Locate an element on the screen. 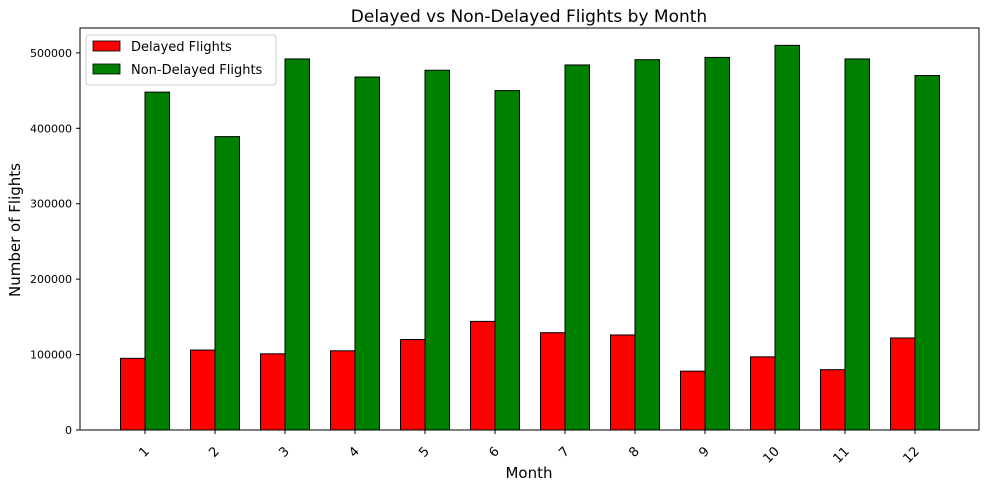 Image resolution: width=988 pixels, height=490 pixels. legend-swatch-delayed is located at coordinates (106, 46).